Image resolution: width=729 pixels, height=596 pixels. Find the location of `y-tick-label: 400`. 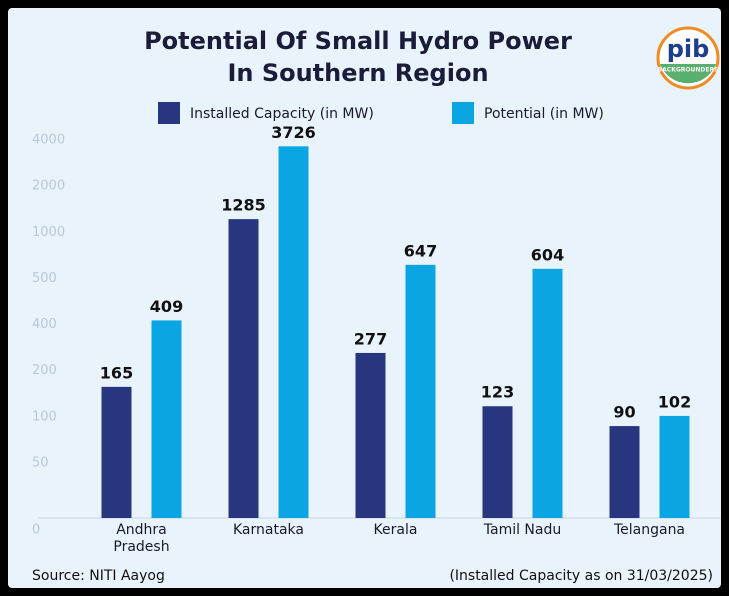

y-tick-label: 400 is located at coordinates (44, 324).